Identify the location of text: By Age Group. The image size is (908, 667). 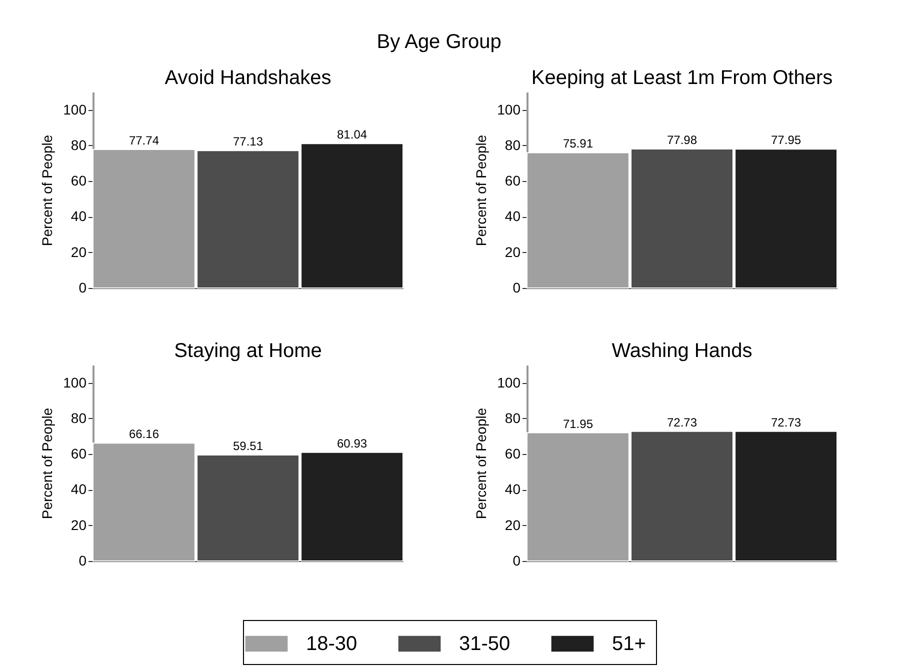
(439, 42).